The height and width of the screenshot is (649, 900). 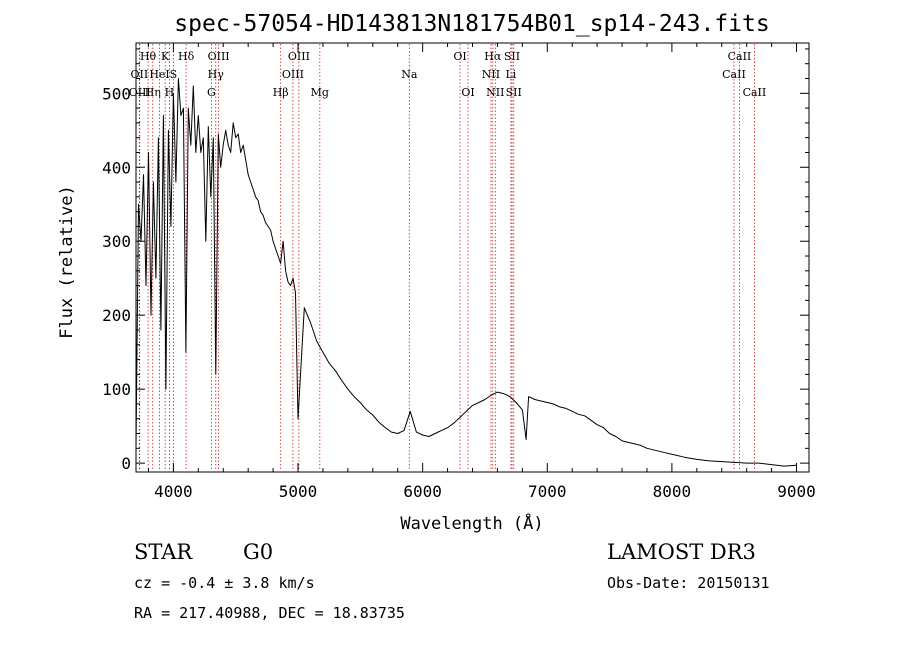 What do you see at coordinates (495, 92) in the screenshot?
I see `spectral-line-label-23: NII` at bounding box center [495, 92].